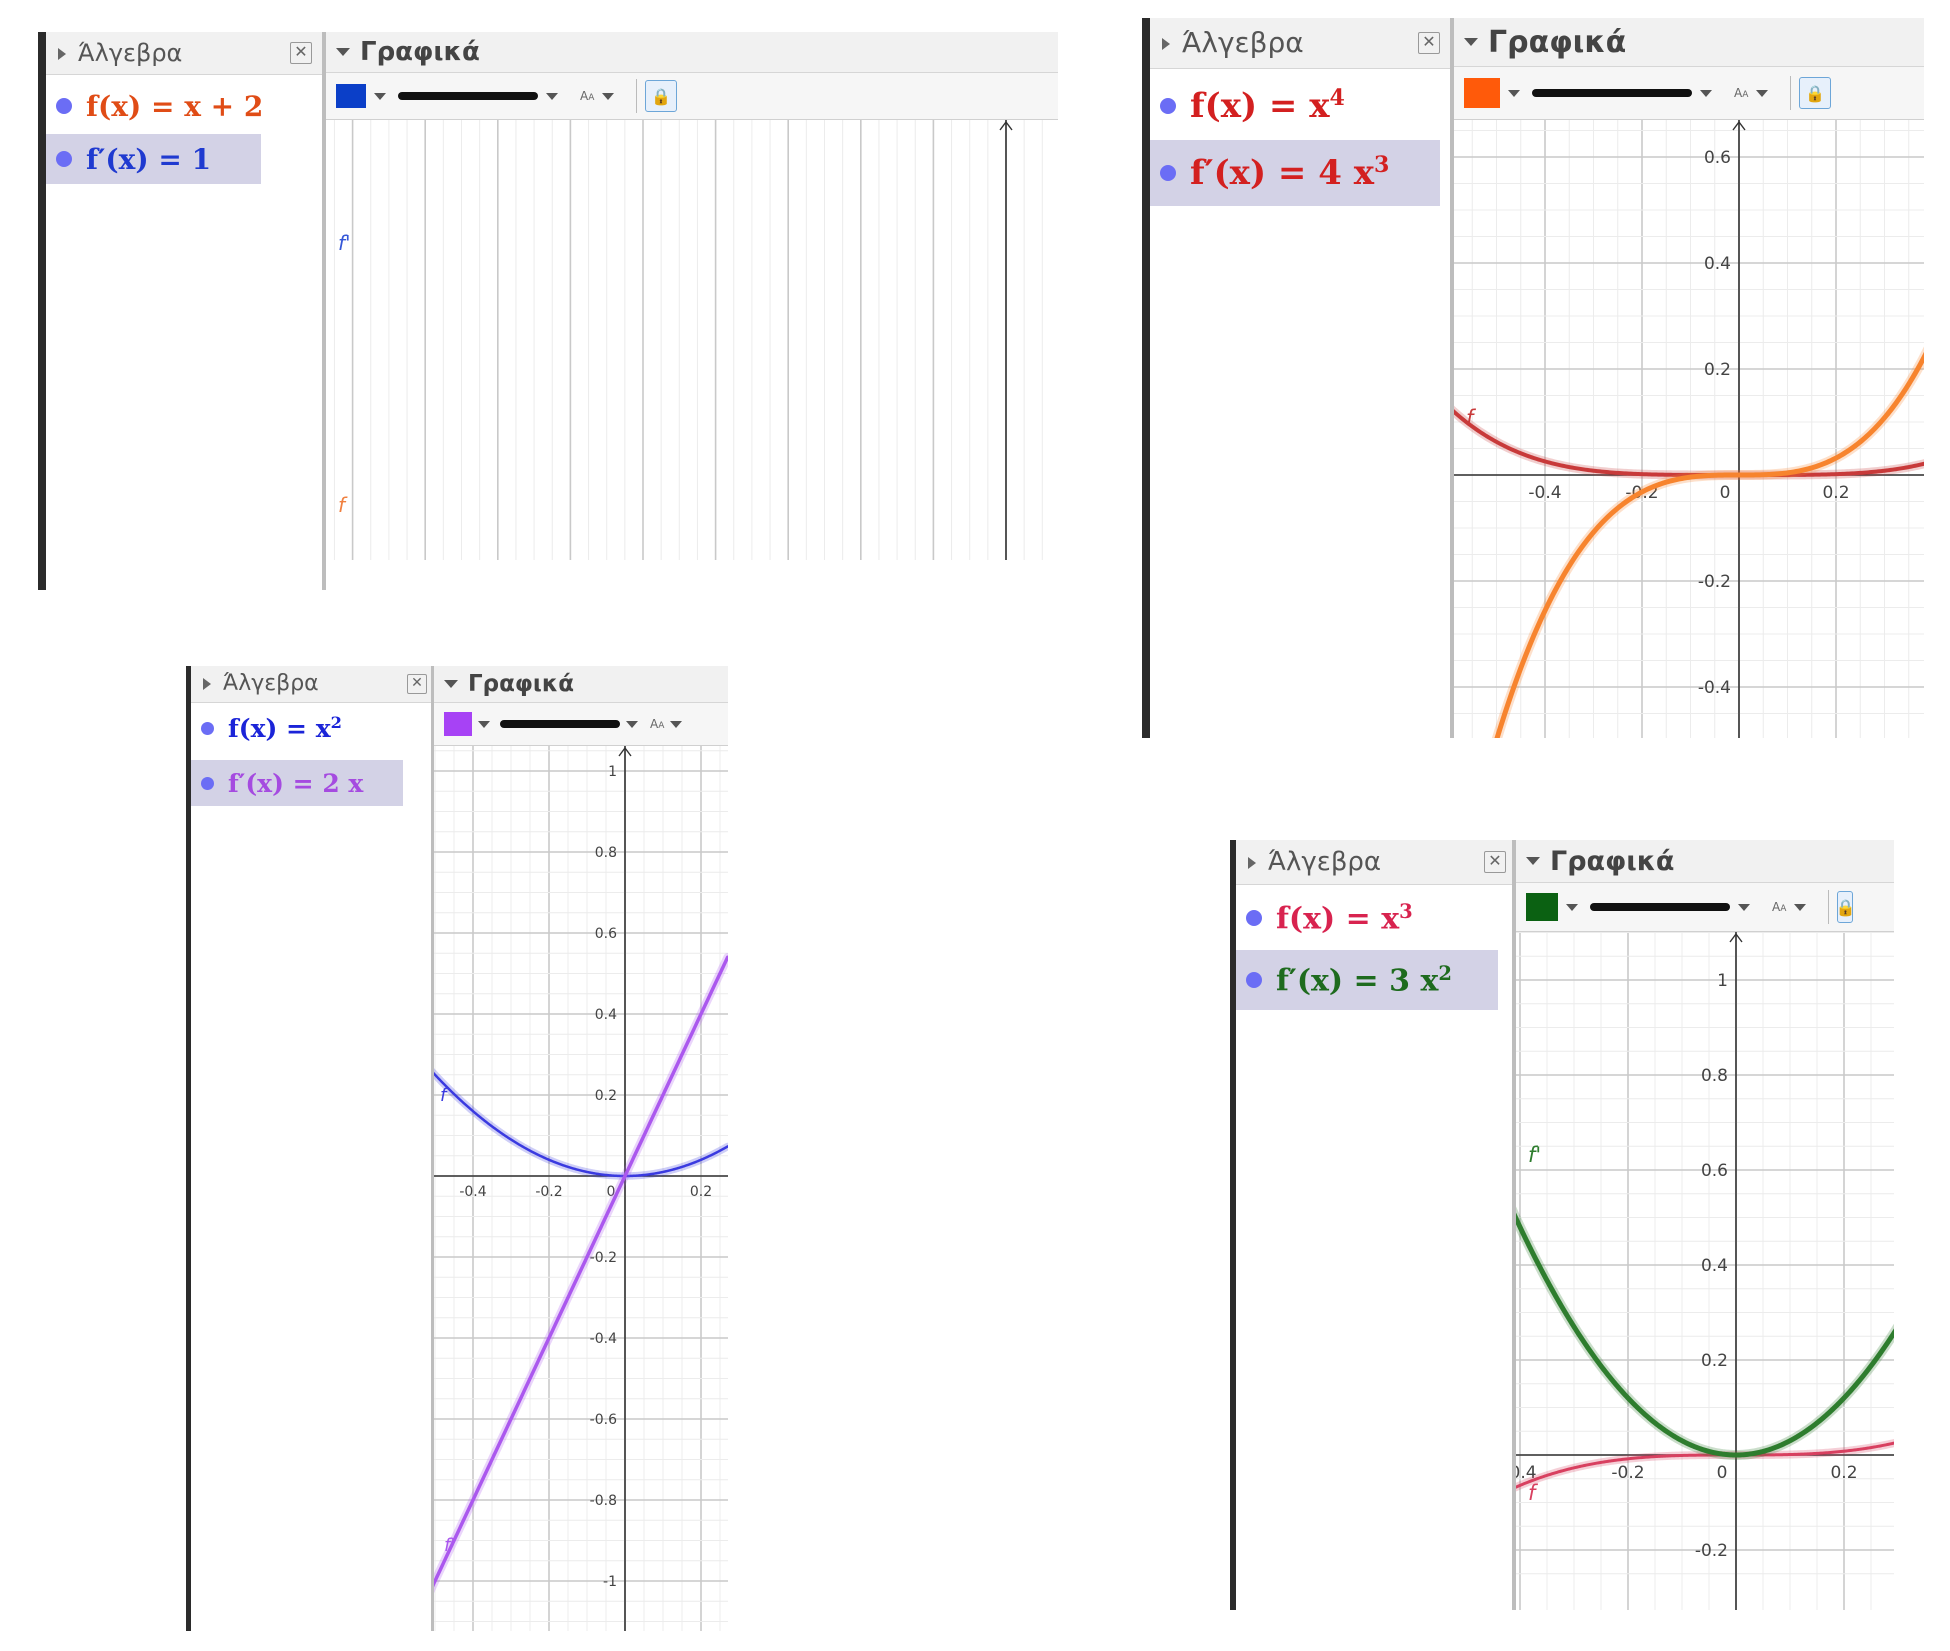  I want to click on y-tick-label: -1, so click(610, 1582).